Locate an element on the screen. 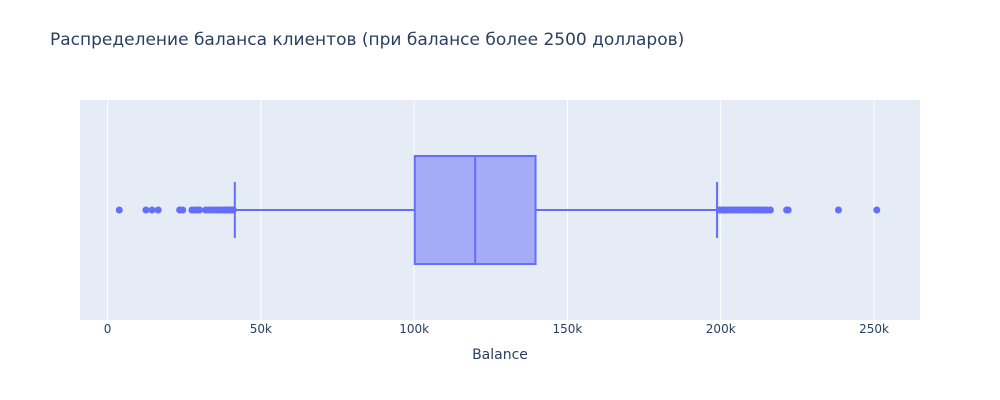 The image size is (1000, 400). x-tick-label: 250k is located at coordinates (874, 329).